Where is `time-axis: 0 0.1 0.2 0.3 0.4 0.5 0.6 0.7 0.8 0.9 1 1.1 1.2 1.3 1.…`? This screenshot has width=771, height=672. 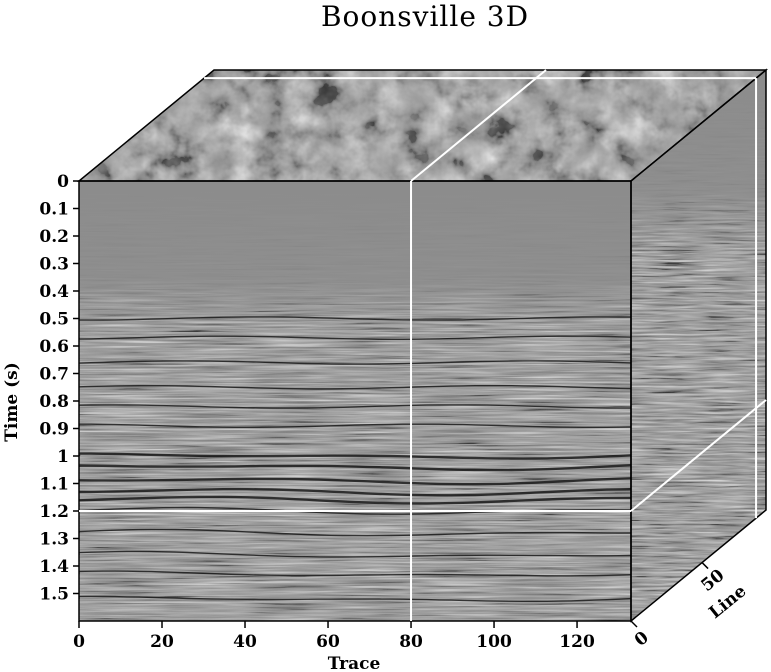 time-axis: 0 0.1 0.2 0.3 0.4 0.5 0.6 0.7 0.8 0.9 1 1.1 1.2 1.3 1.… is located at coordinates (59, 388).